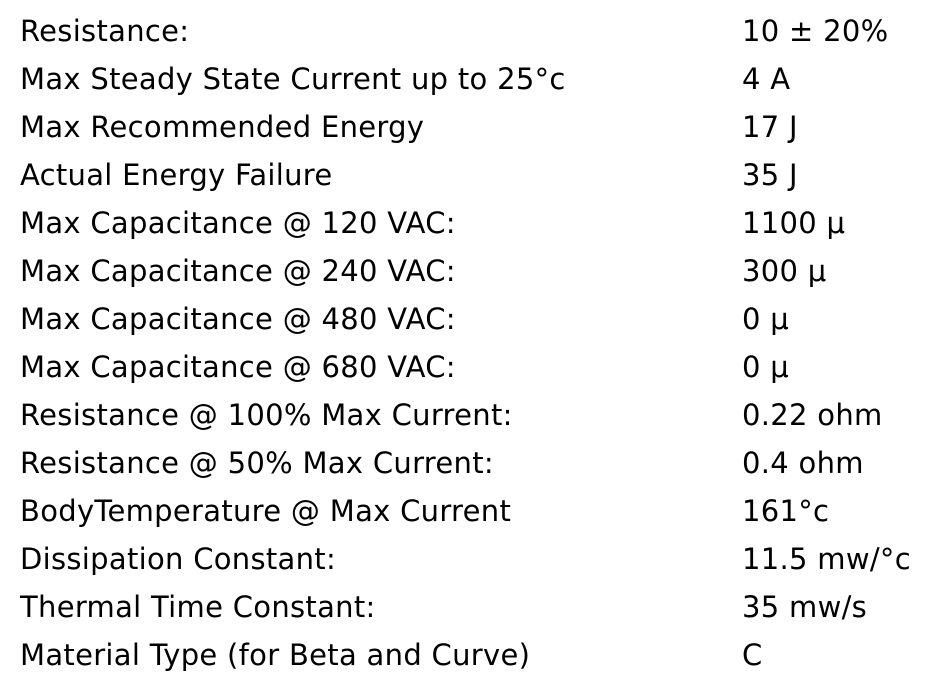 This screenshot has width=950, height=684. Describe the element at coordinates (238, 319) in the screenshot. I see `spec-label: Max Capacitance @ 480 VAC:` at that location.